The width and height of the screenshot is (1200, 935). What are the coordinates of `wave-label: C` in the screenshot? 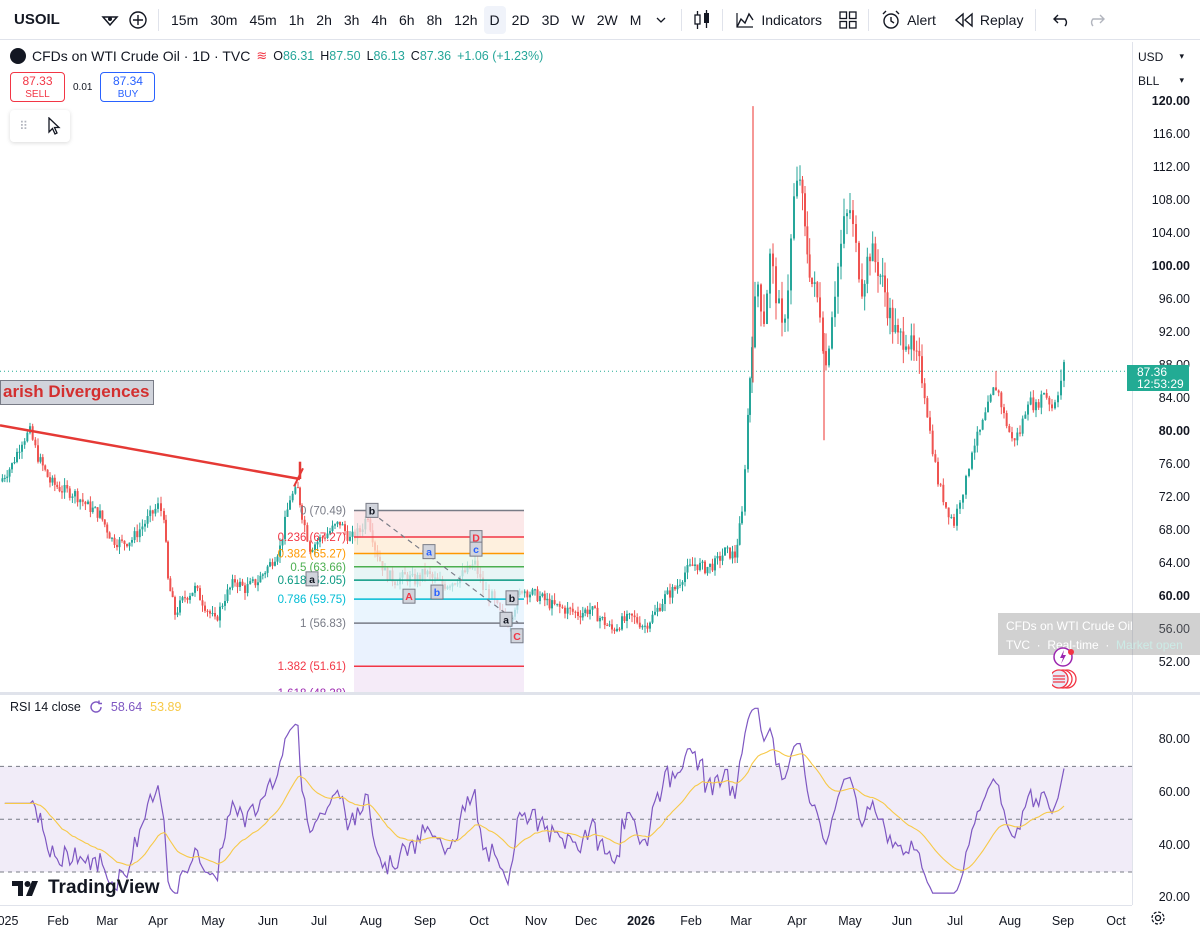 It's located at (517, 636).